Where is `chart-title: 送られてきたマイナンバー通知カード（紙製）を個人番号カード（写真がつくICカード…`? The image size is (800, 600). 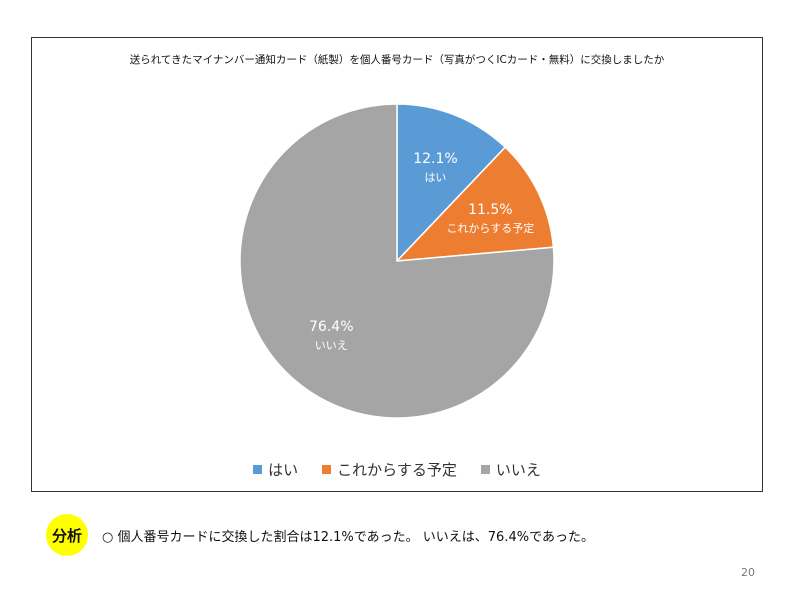
chart-title: 送られてきたマイナンバー通知カード（紙製）を個人番号カード（写真がつくICカード… is located at coordinates (397, 60).